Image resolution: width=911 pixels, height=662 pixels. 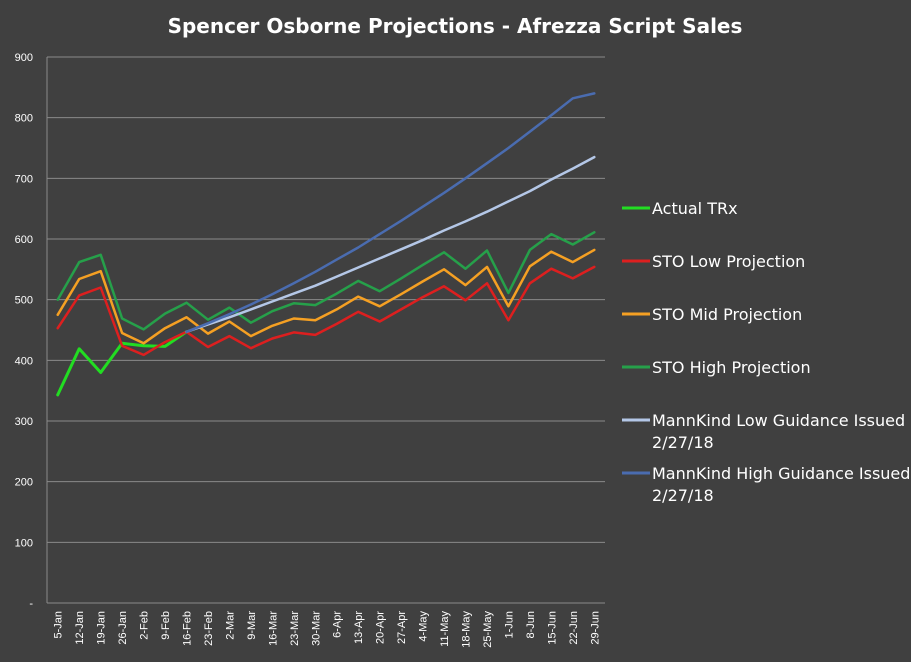 What do you see at coordinates (24, 361) in the screenshot?
I see `y-tick-label: 400` at bounding box center [24, 361].